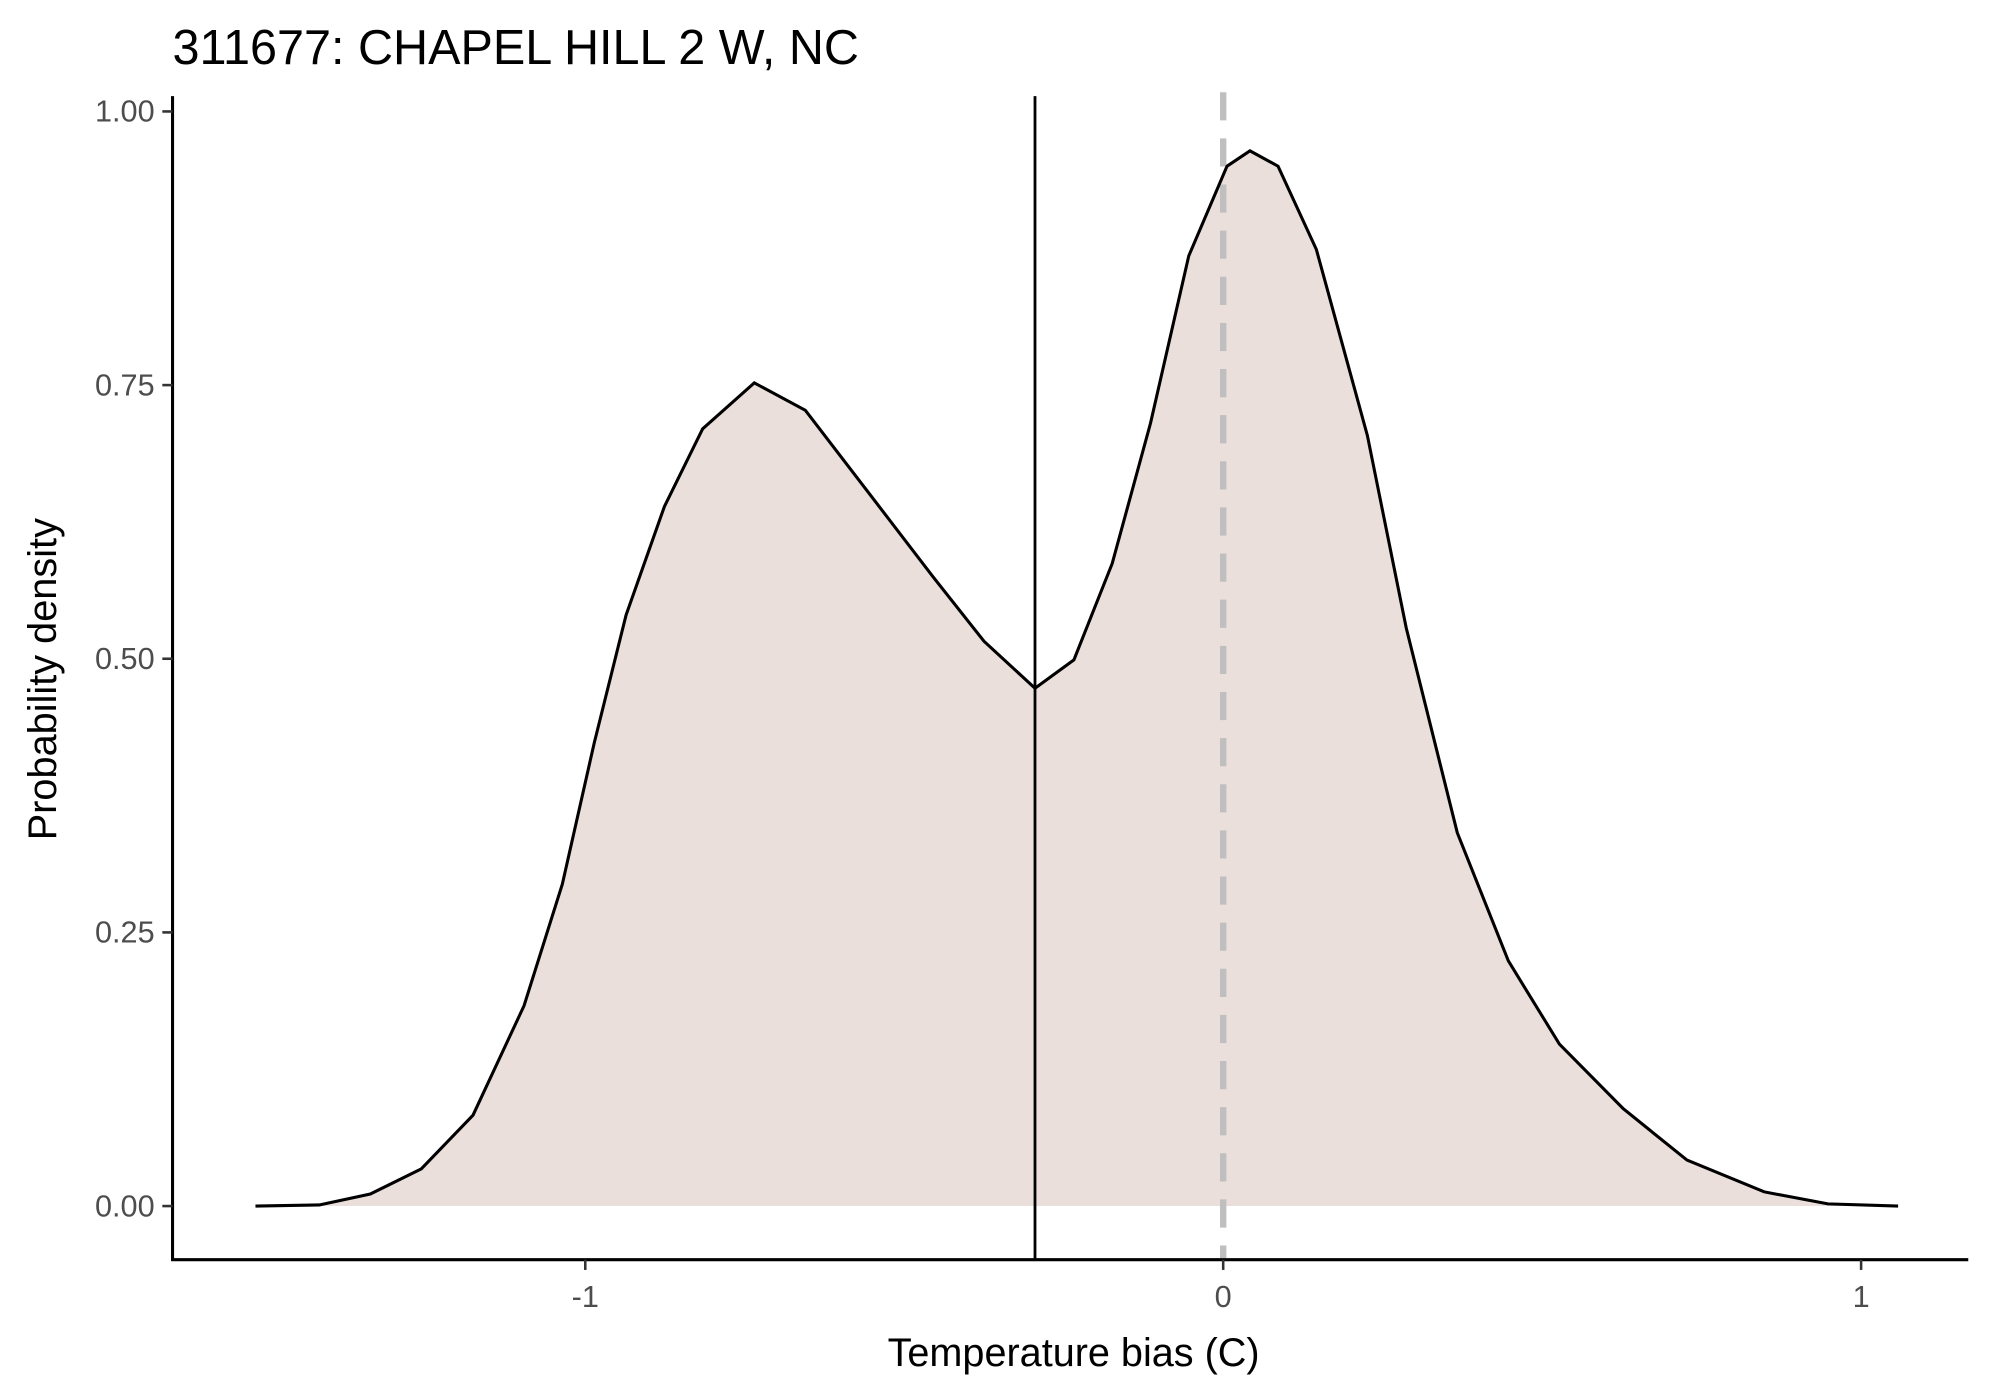  I want to click on y-tick-label: 0.50, so click(125, 658).